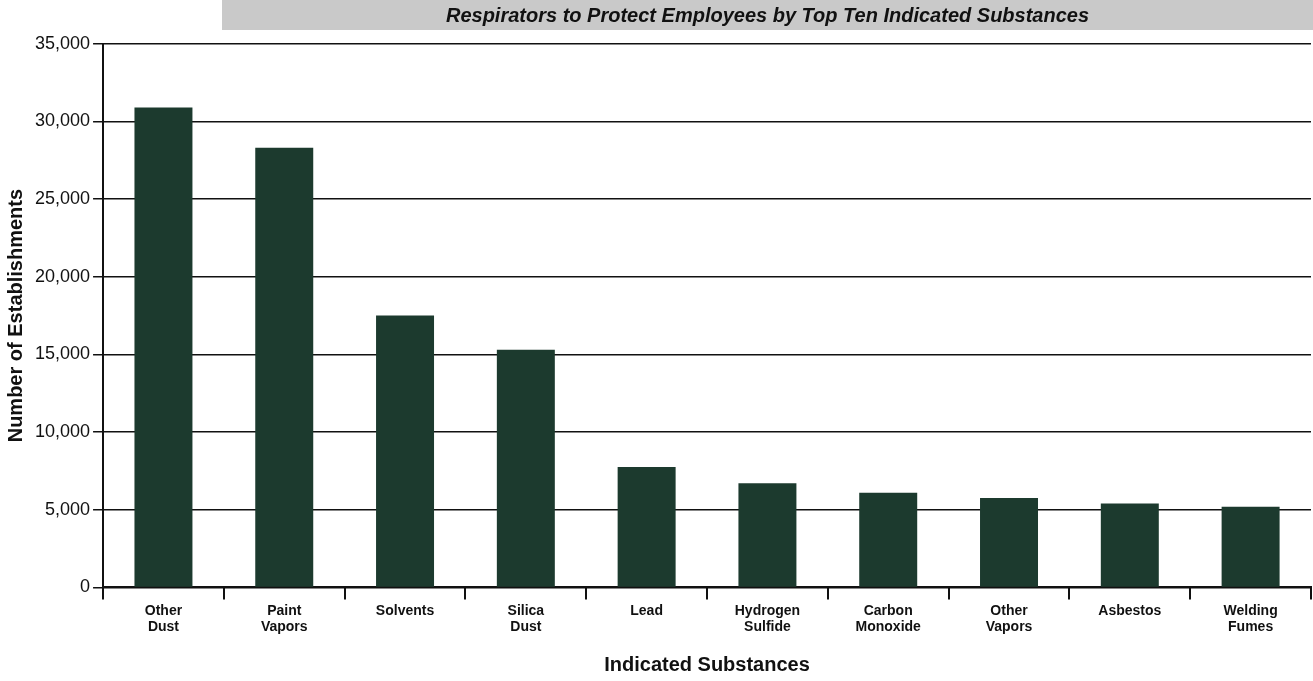 This screenshot has height=681, width=1313. I want to click on y-tick-label: 20,000, so click(62, 275).